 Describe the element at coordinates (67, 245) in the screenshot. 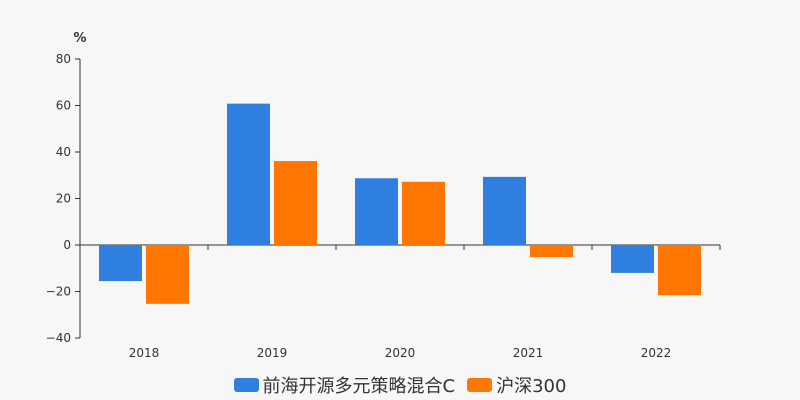

I see `y-tick-label: 0` at that location.